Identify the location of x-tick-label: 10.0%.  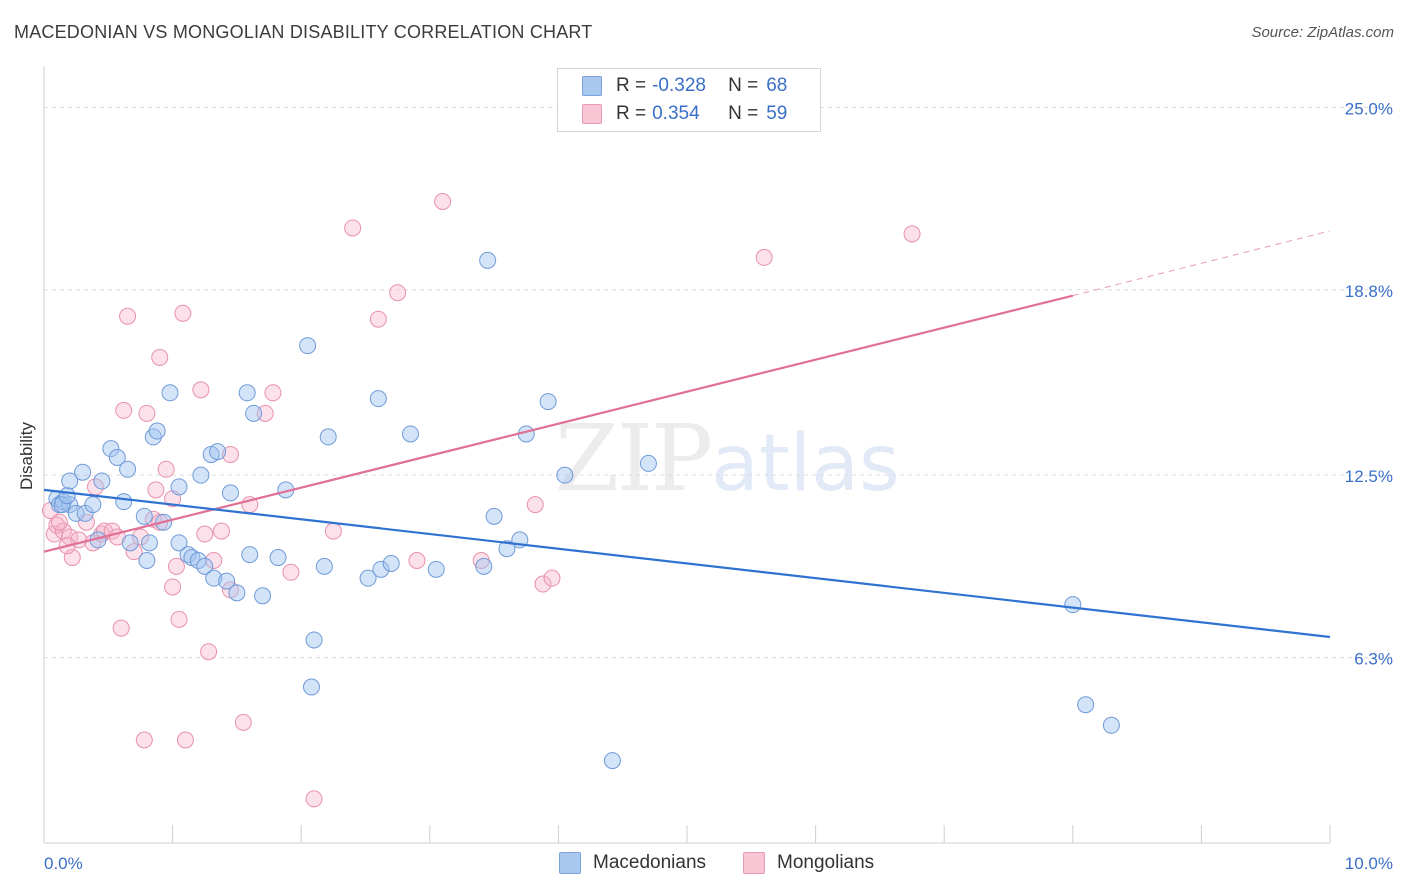
(1369, 863).